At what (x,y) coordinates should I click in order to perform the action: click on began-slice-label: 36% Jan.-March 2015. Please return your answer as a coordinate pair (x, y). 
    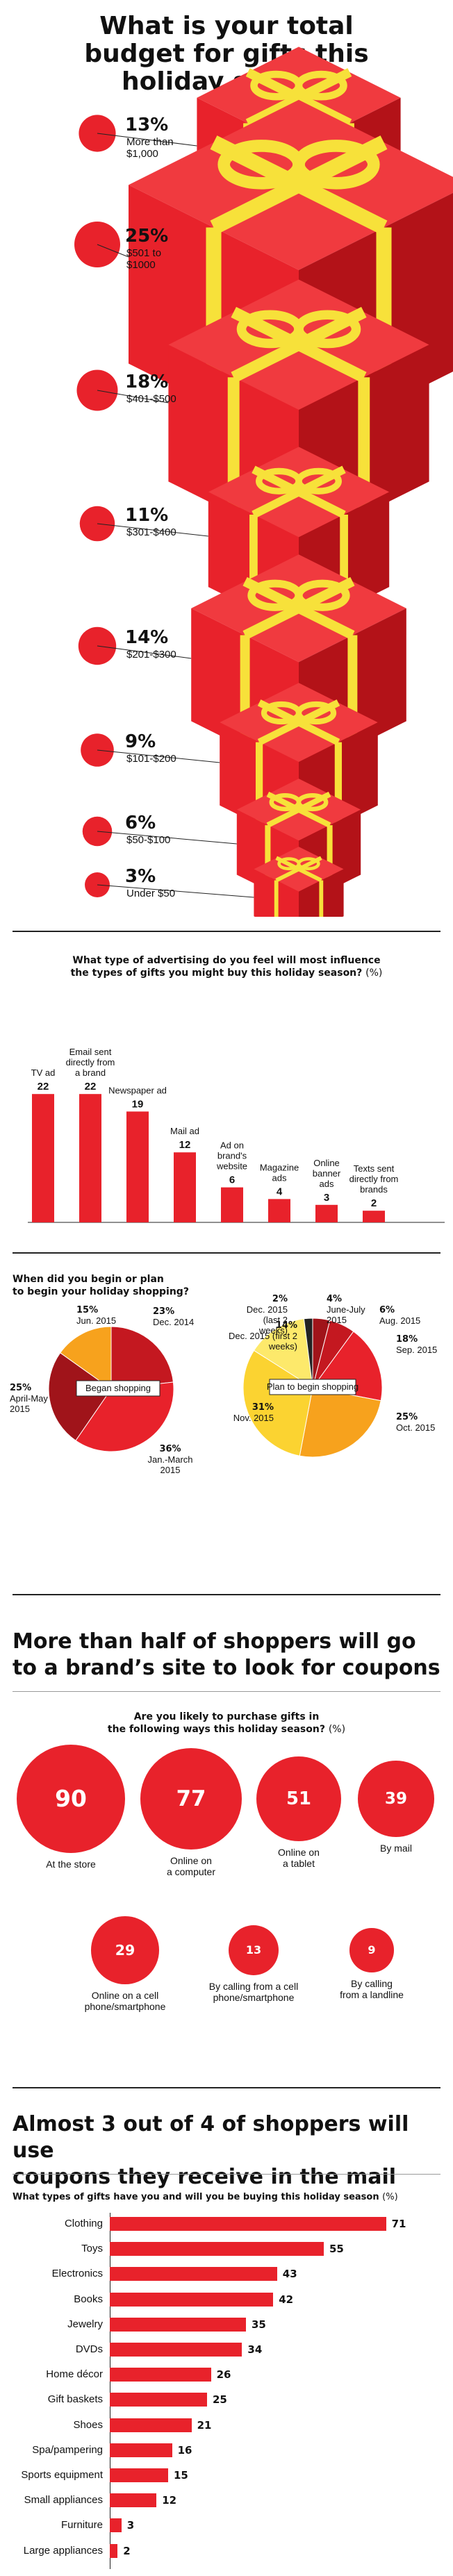
    Looking at the image, I should click on (170, 1459).